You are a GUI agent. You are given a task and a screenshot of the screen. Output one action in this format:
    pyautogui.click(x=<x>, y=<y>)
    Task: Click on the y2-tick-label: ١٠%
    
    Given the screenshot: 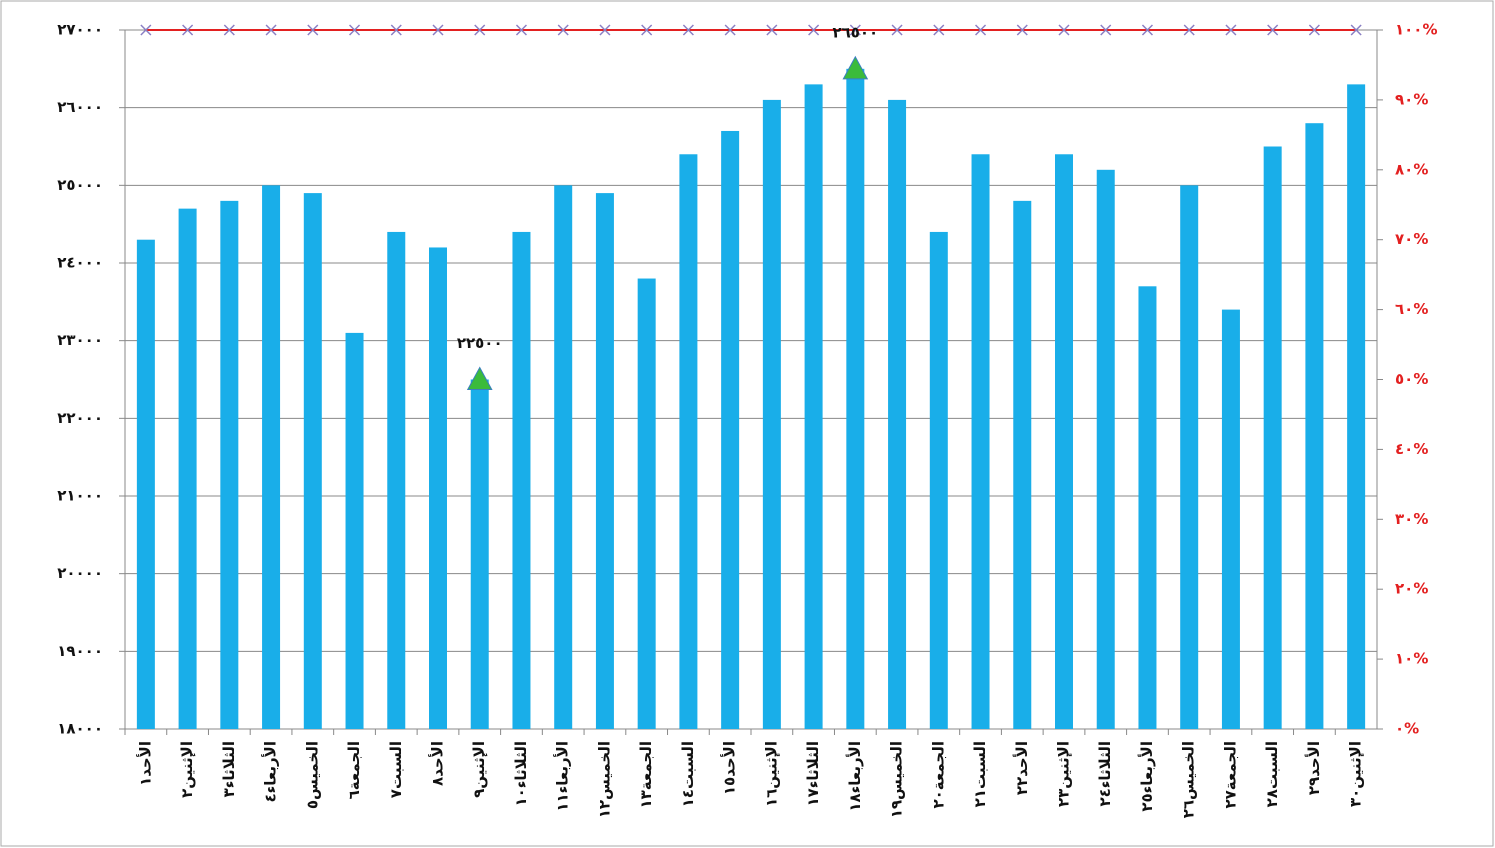 What is the action you would take?
    pyautogui.click(x=1411, y=659)
    